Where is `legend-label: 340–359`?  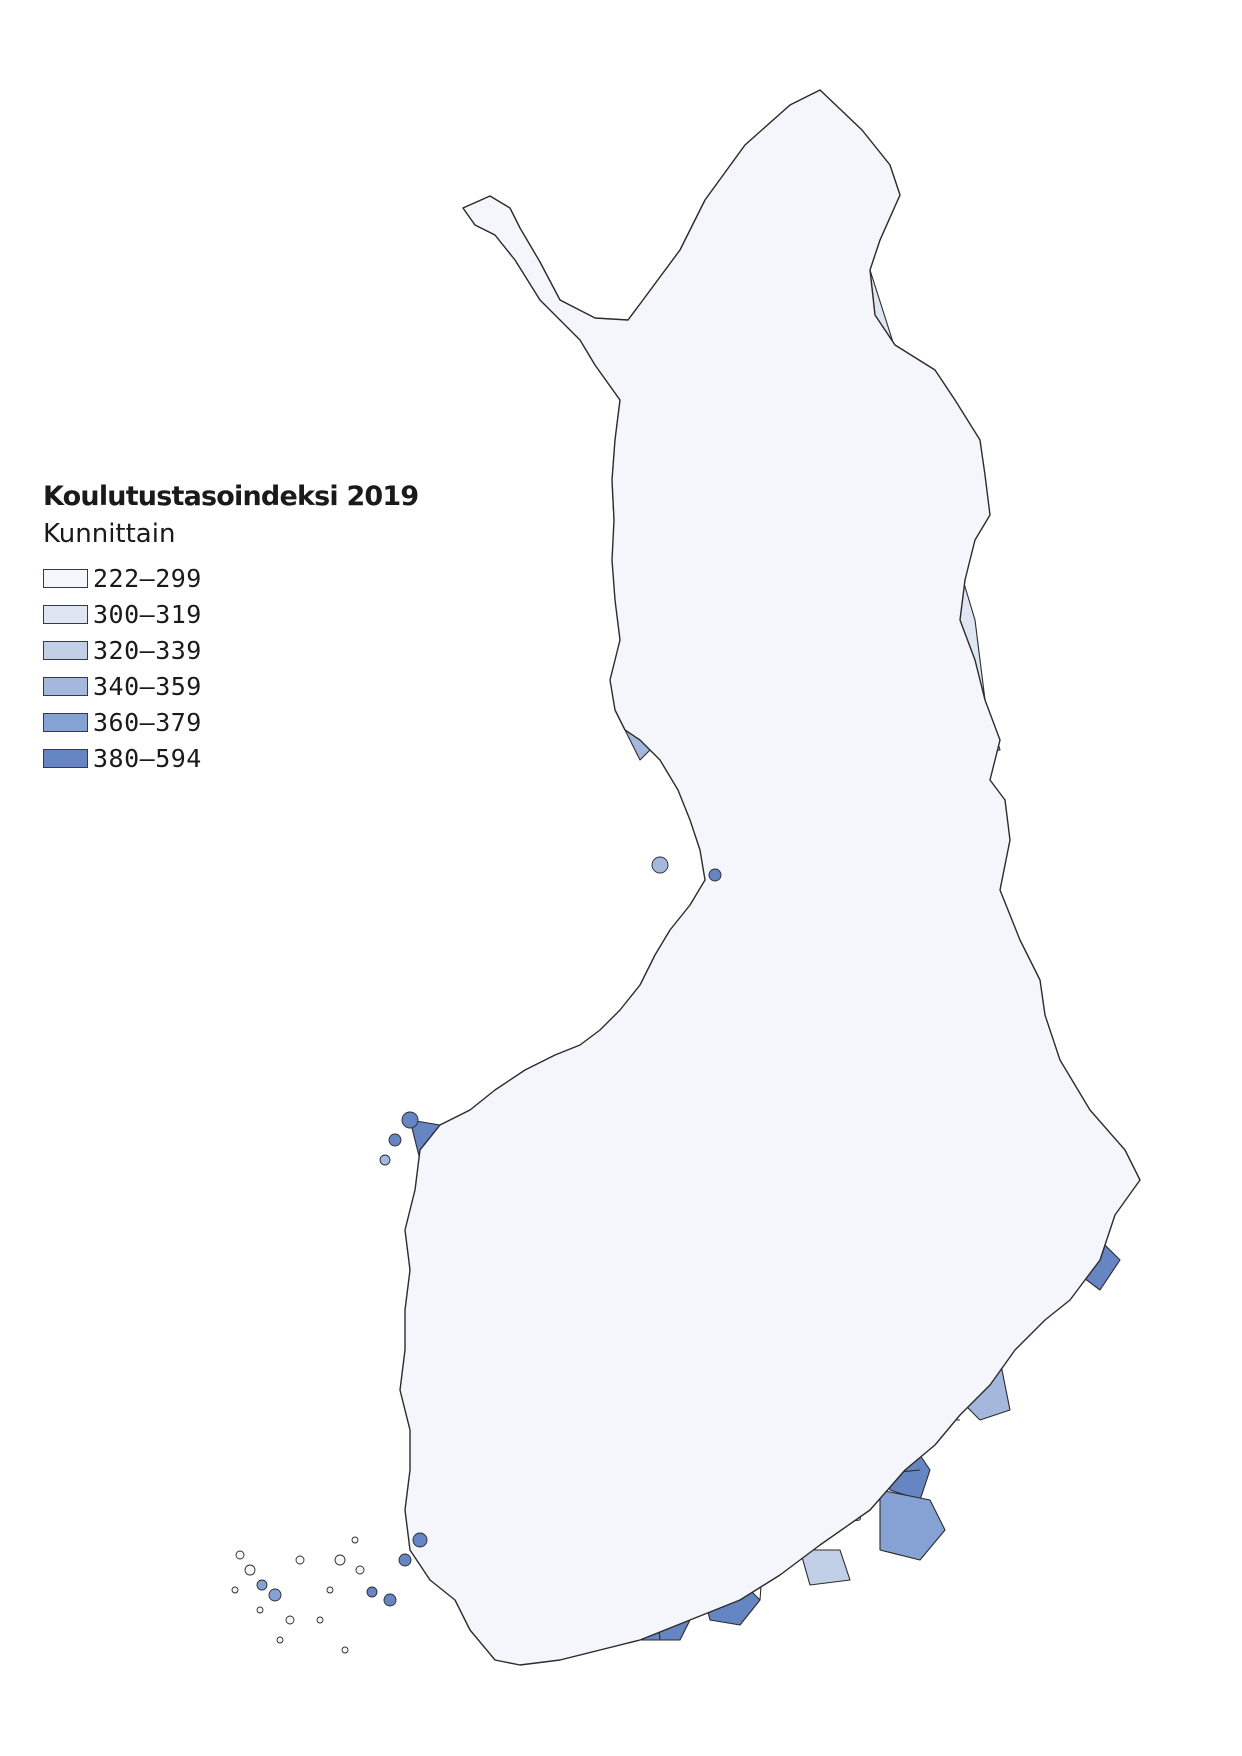 legend-label: 340–359 is located at coordinates (147, 686).